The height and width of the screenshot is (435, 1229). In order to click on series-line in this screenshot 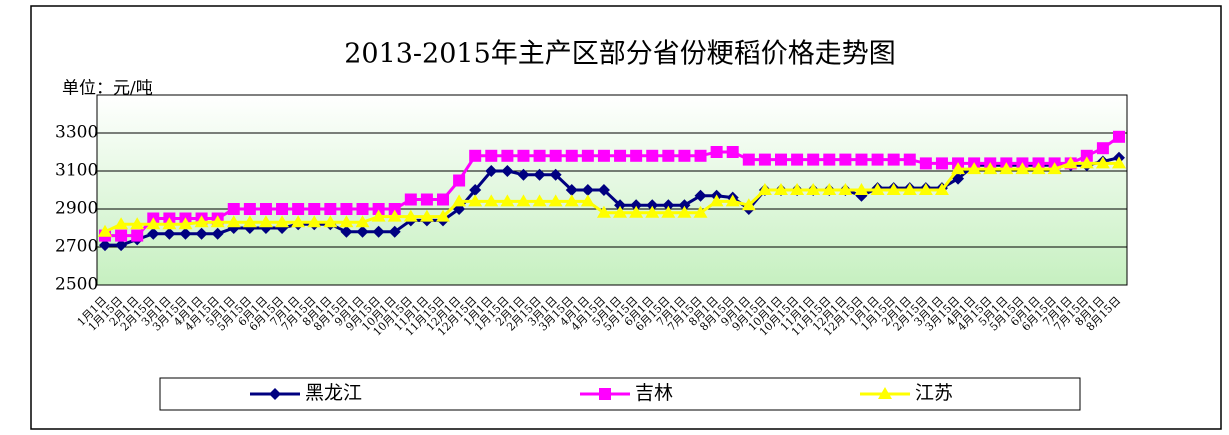, I will do `click(611, 197)`.